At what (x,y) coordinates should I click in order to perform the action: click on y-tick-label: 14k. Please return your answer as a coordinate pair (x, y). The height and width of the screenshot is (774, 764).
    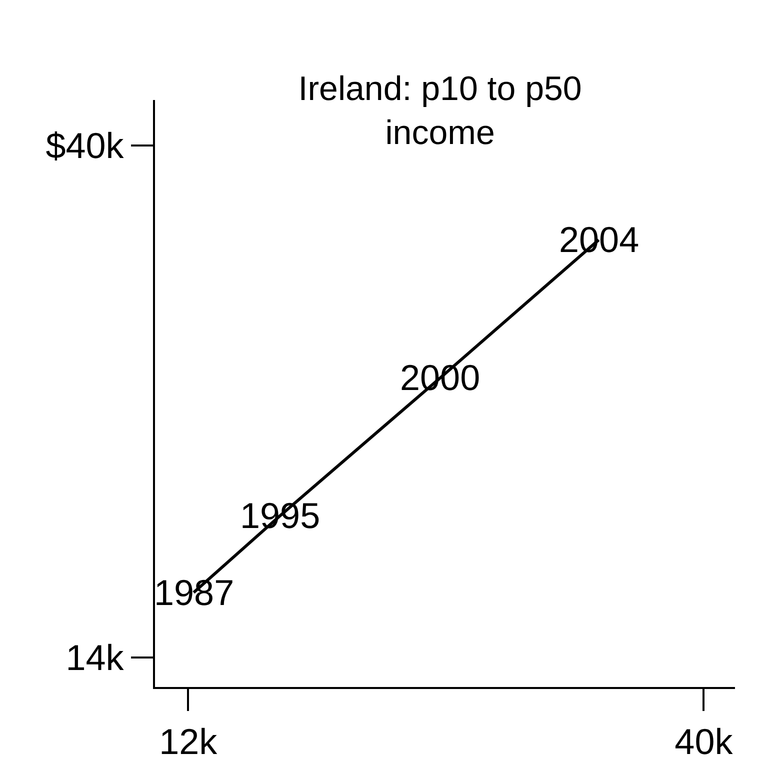
    Looking at the image, I should click on (95, 657).